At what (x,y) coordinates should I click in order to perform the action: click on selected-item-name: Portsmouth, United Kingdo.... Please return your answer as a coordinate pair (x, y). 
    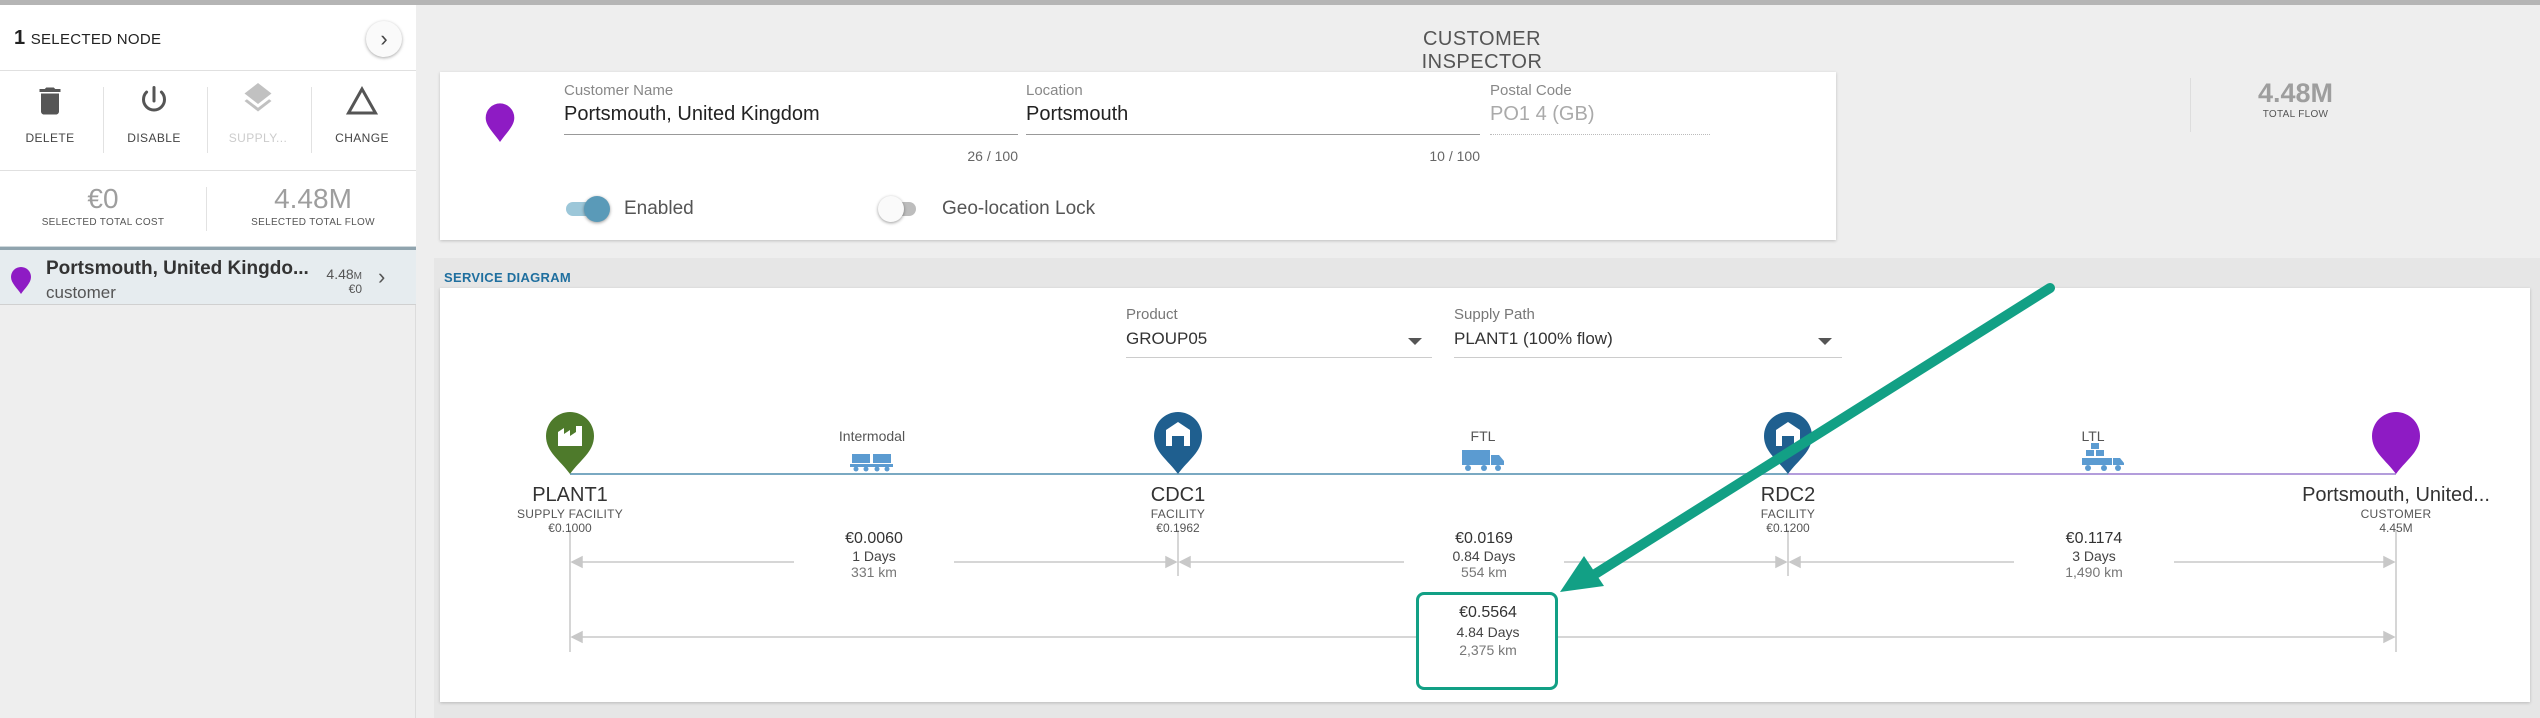
    Looking at the image, I should click on (177, 268).